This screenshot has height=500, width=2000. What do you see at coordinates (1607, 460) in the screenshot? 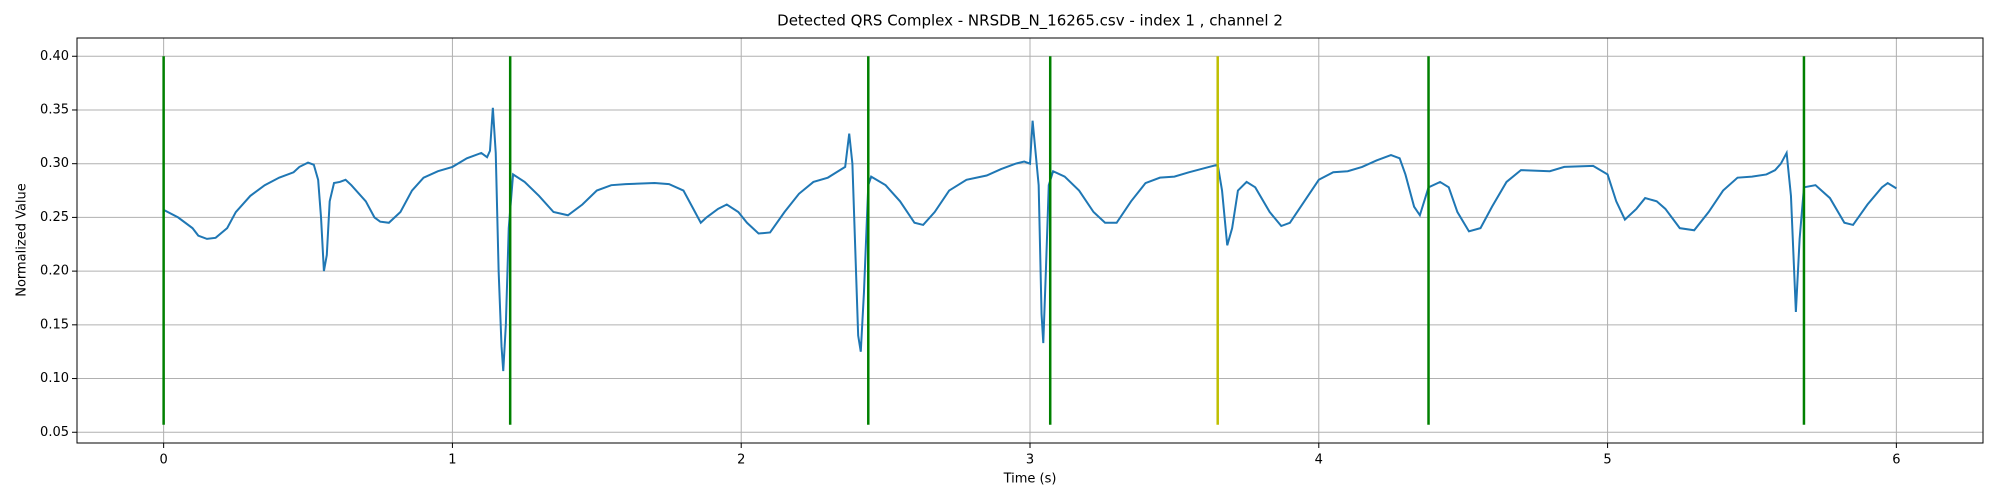
I see `x-tick-label: 5` at bounding box center [1607, 460].